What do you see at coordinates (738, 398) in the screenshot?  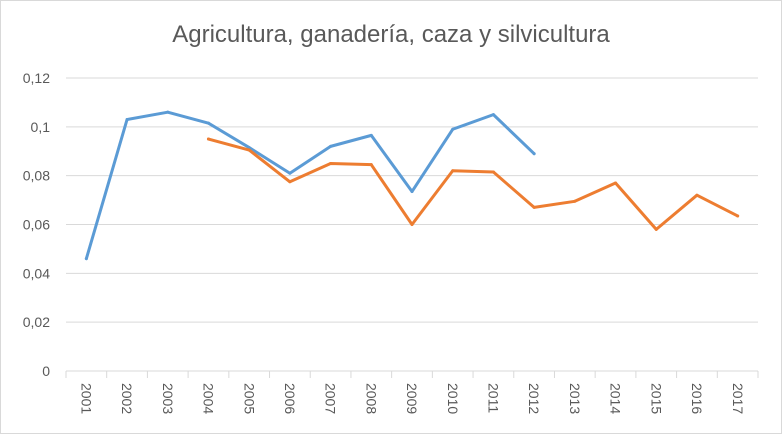 I see `x-tick-label: 2017` at bounding box center [738, 398].